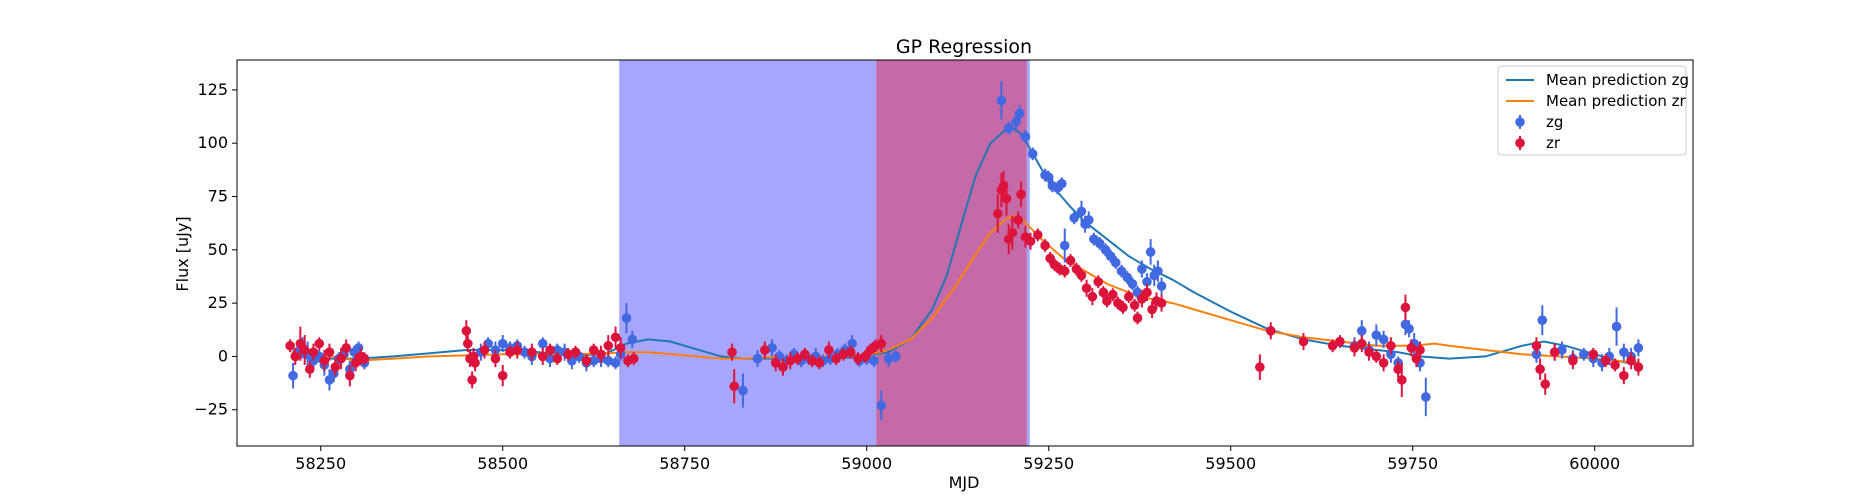 Image resolution: width=1875 pixels, height=500 pixels. I want to click on legend-item-mean-prediction-zr: Mean prediction zr, so click(1596, 101).